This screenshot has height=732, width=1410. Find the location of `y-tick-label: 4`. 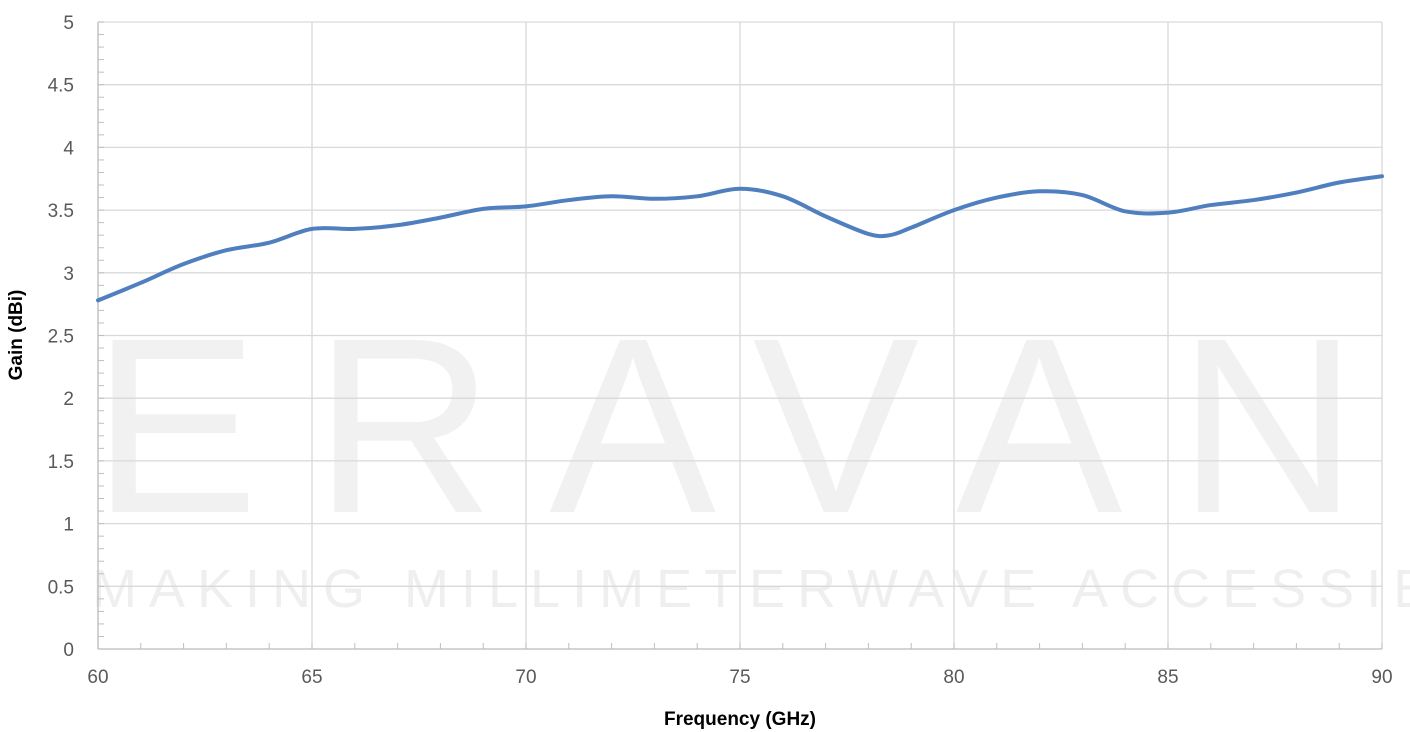

y-tick-label: 4 is located at coordinates (68, 148).